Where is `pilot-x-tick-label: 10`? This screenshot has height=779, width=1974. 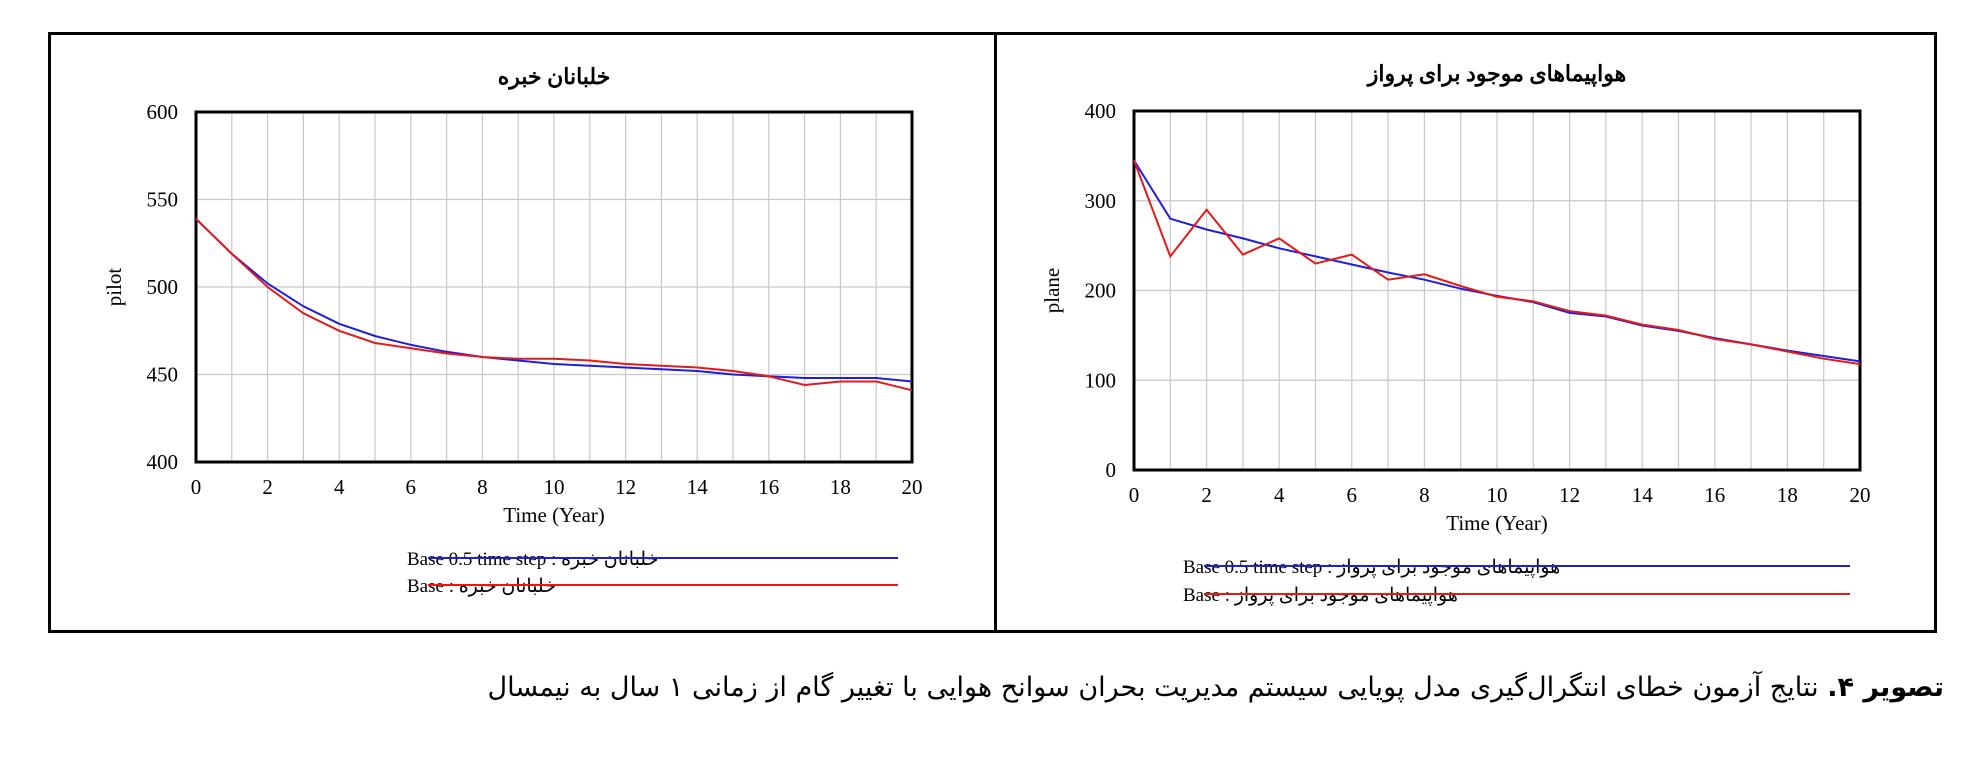
pilot-x-tick-label: 10 is located at coordinates (554, 487).